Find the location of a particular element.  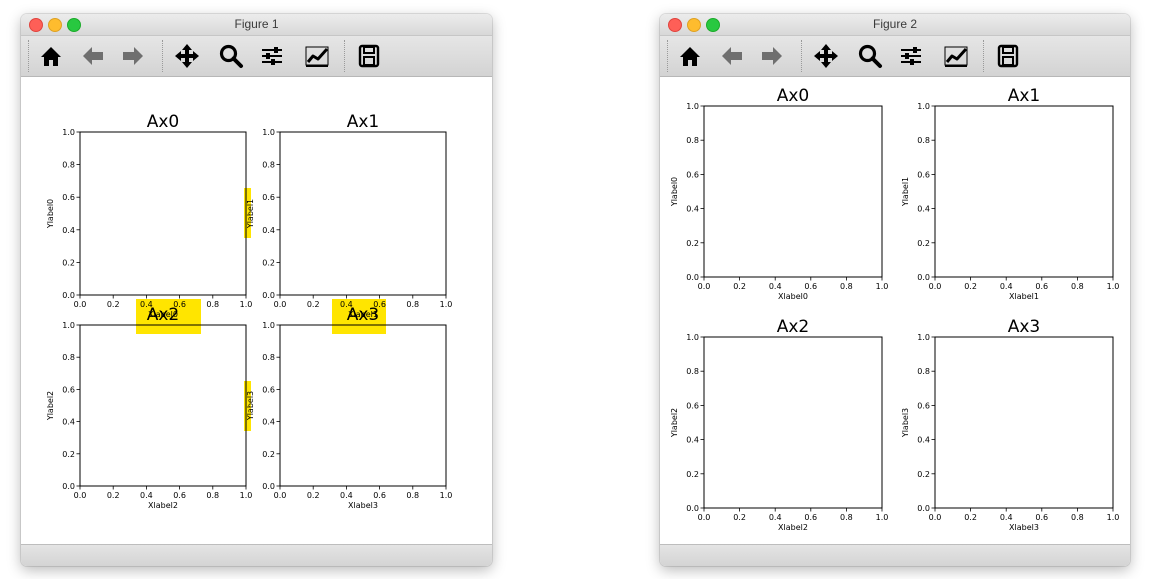

pan-icon is located at coordinates (187, 56).